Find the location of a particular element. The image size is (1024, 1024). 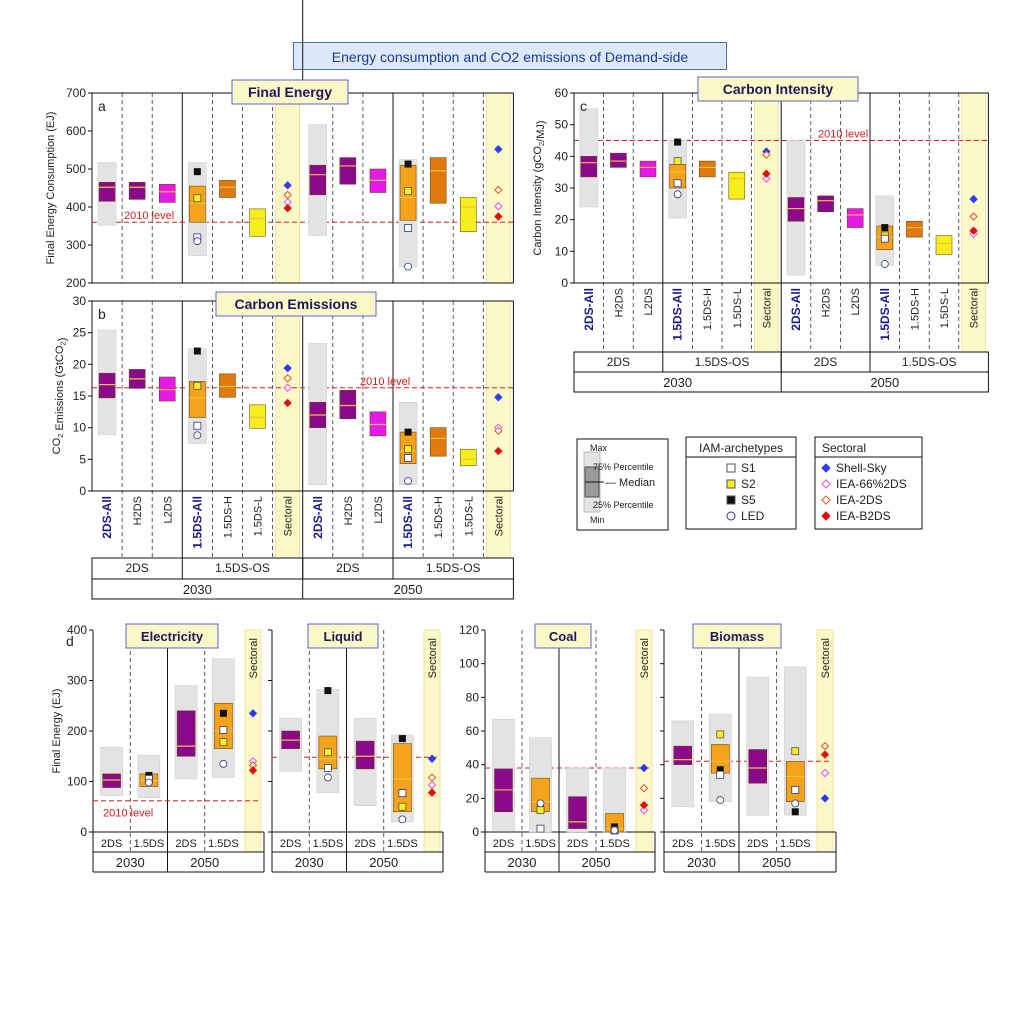

iam-legend-label: LED is located at coordinates (753, 516).